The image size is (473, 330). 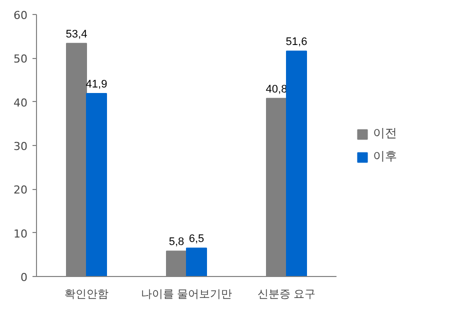 I want to click on data-label: 40,8, so click(x=277, y=89).